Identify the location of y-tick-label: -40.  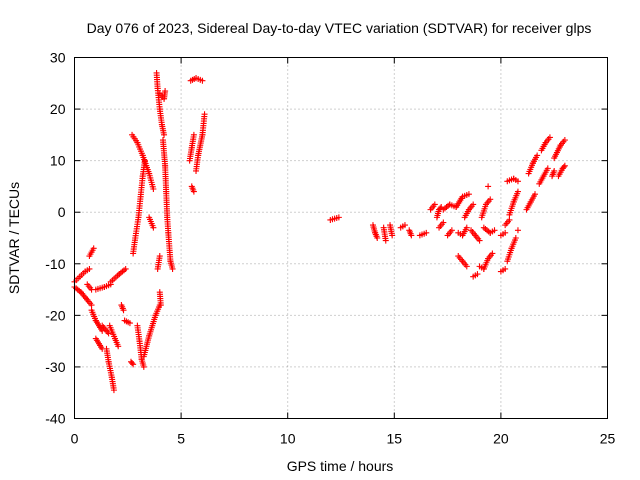
(55, 419).